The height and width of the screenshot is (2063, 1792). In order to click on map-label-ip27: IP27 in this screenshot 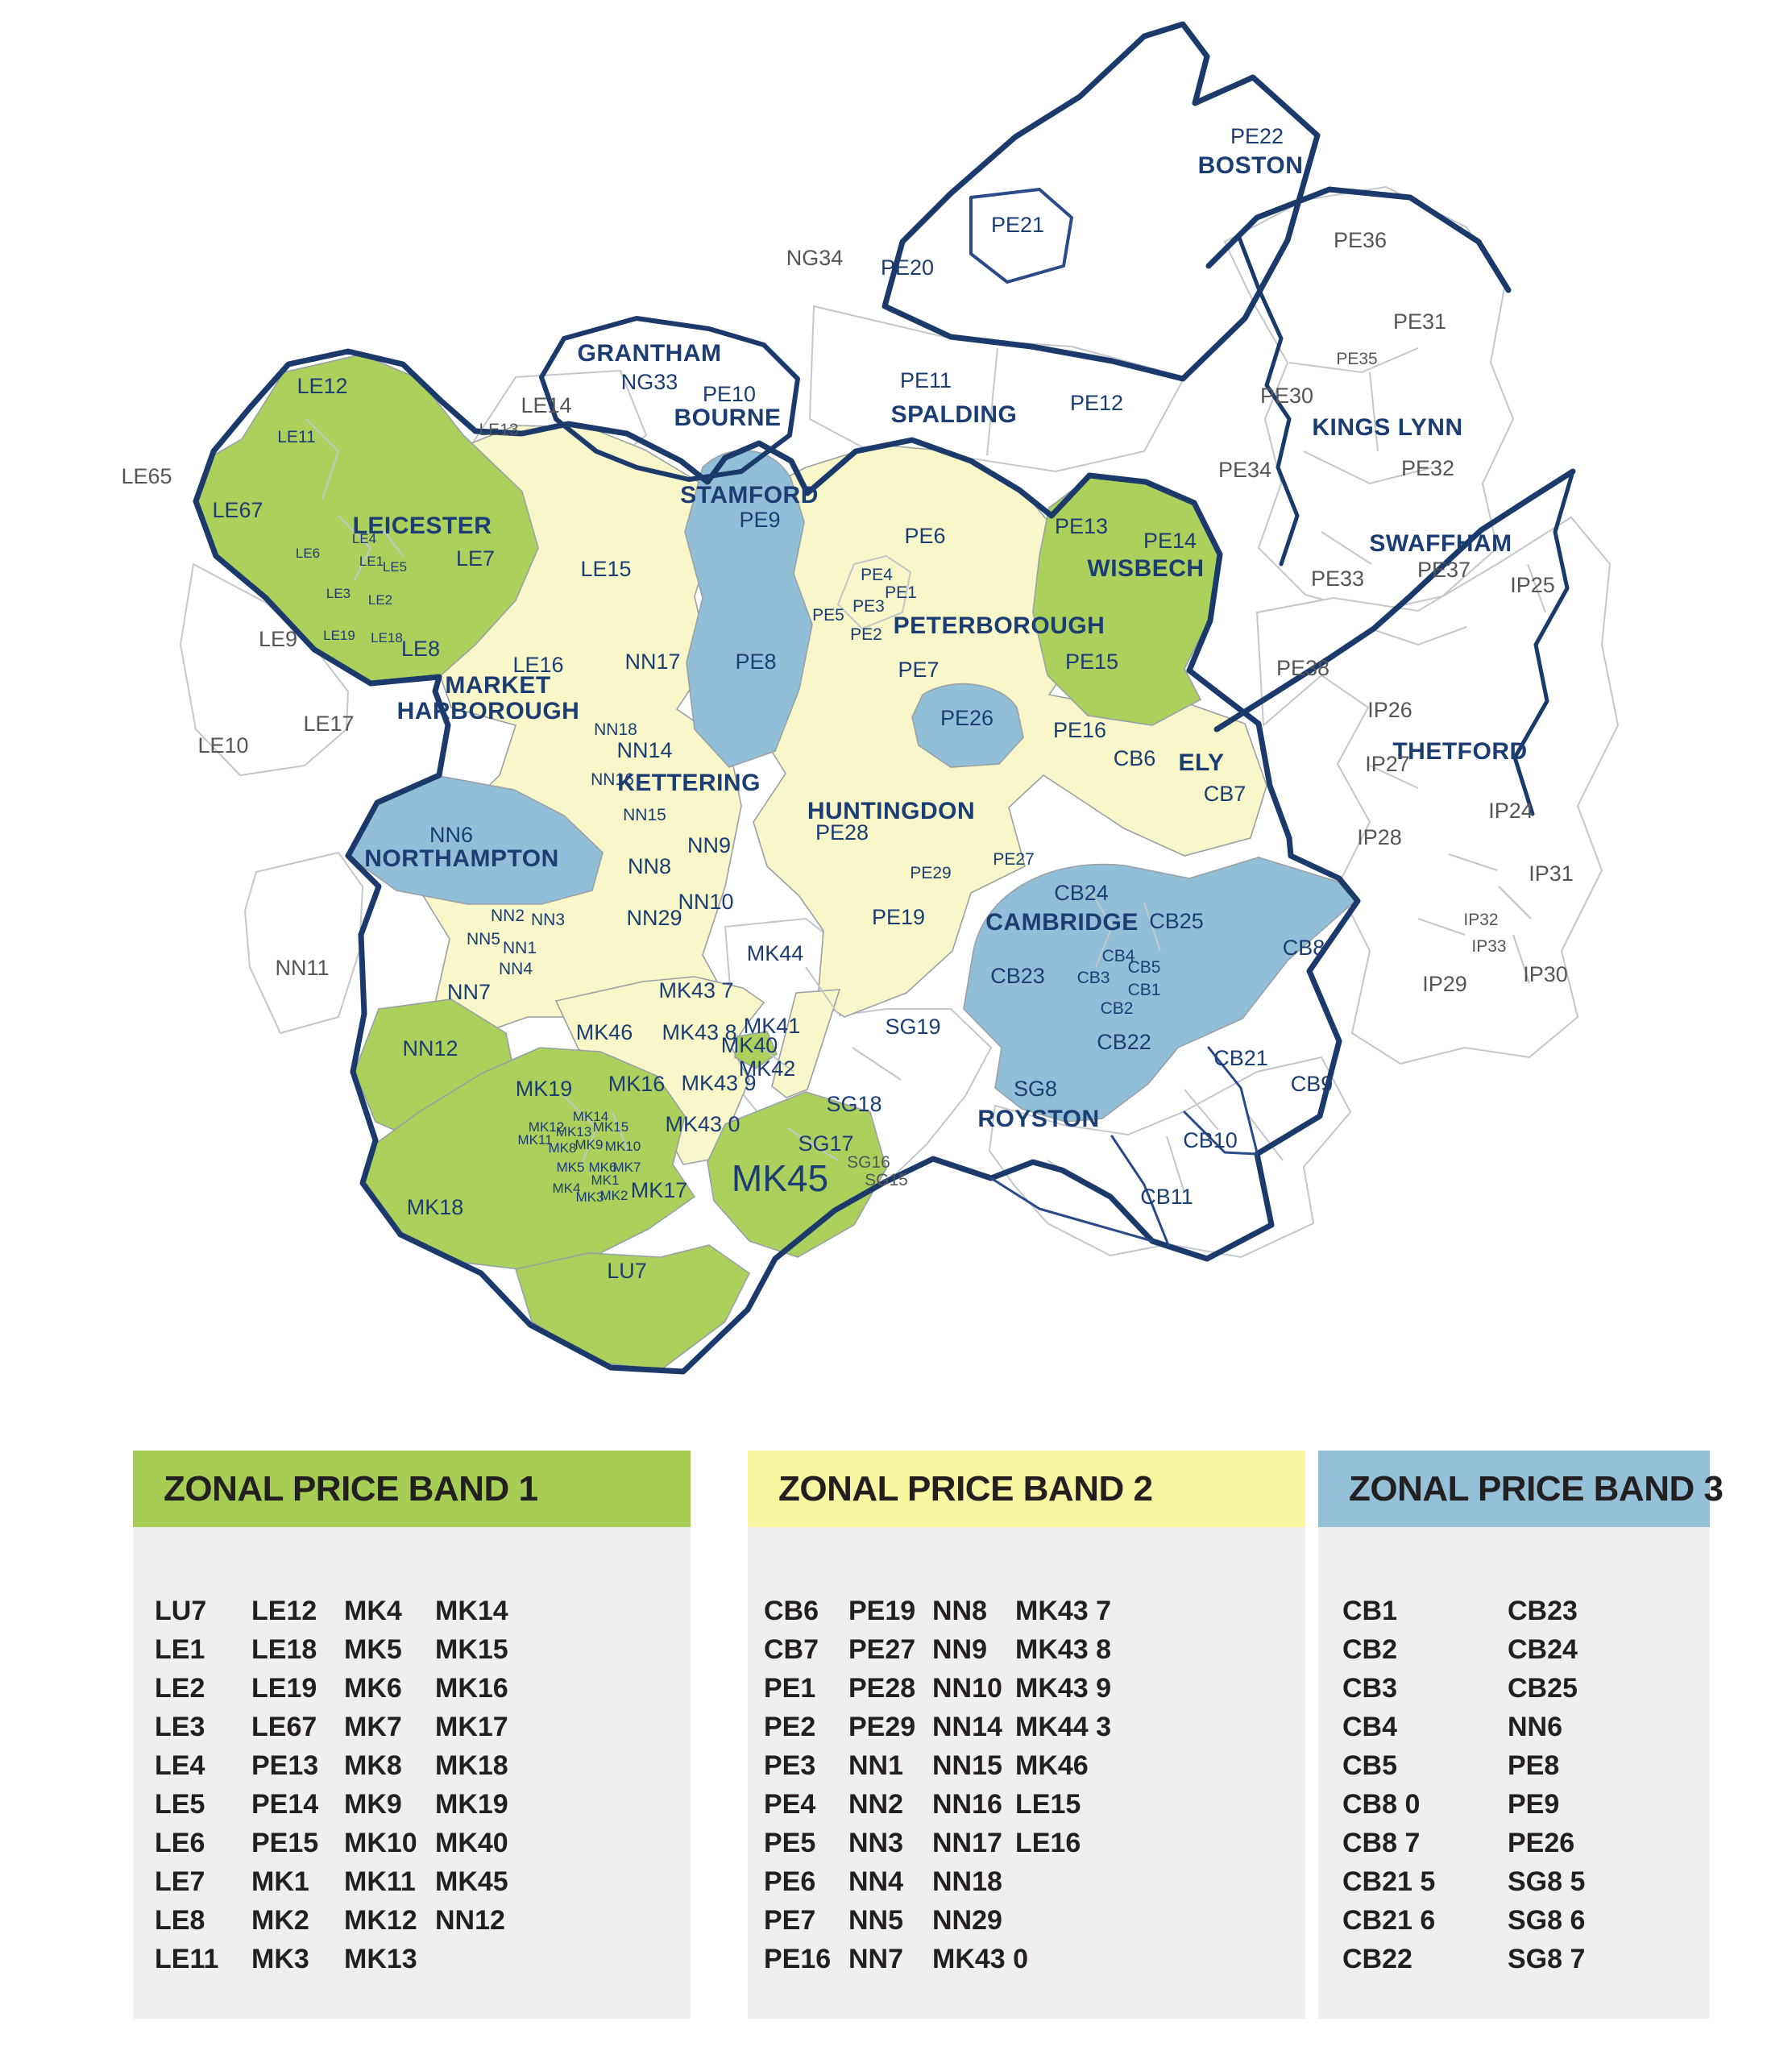, I will do `click(1387, 764)`.